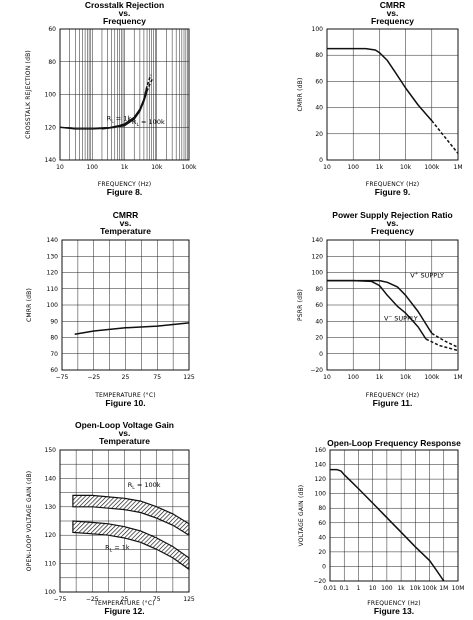 The width and height of the screenshot is (473, 620). I want to click on y-tick-label: −20, so click(316, 370).